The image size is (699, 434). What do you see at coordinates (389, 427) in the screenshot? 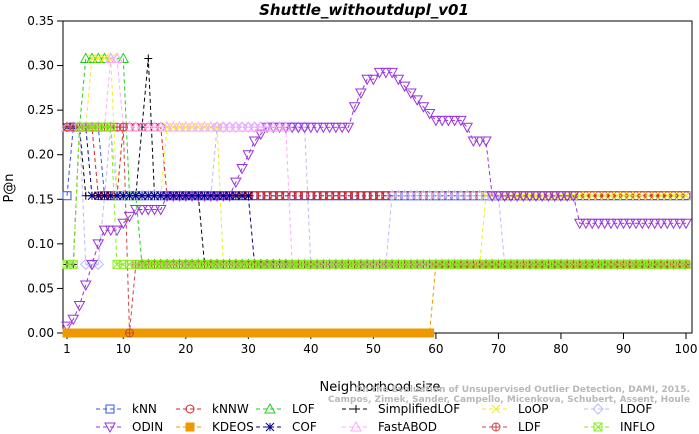
I see `legend-item-fastabod: FastABOD` at bounding box center [389, 427].